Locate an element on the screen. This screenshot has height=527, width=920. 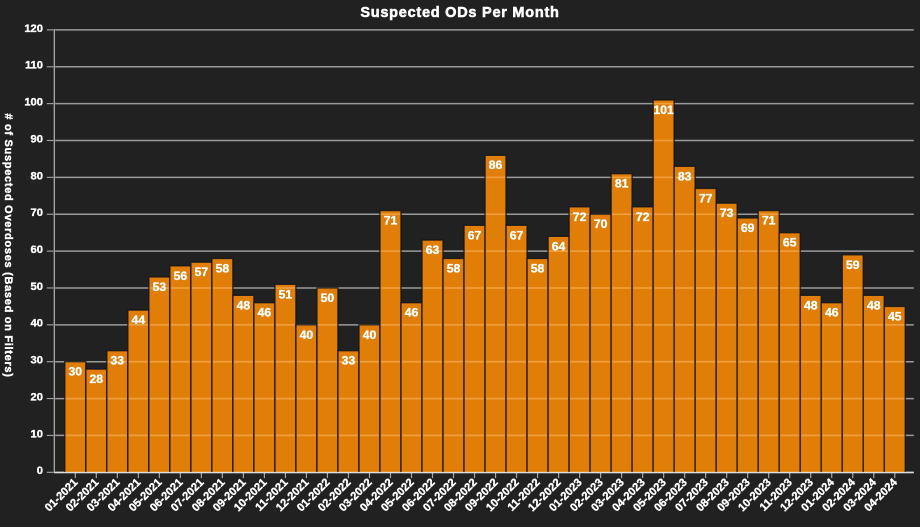
svg-text: 56 is located at coordinates (181, 276).